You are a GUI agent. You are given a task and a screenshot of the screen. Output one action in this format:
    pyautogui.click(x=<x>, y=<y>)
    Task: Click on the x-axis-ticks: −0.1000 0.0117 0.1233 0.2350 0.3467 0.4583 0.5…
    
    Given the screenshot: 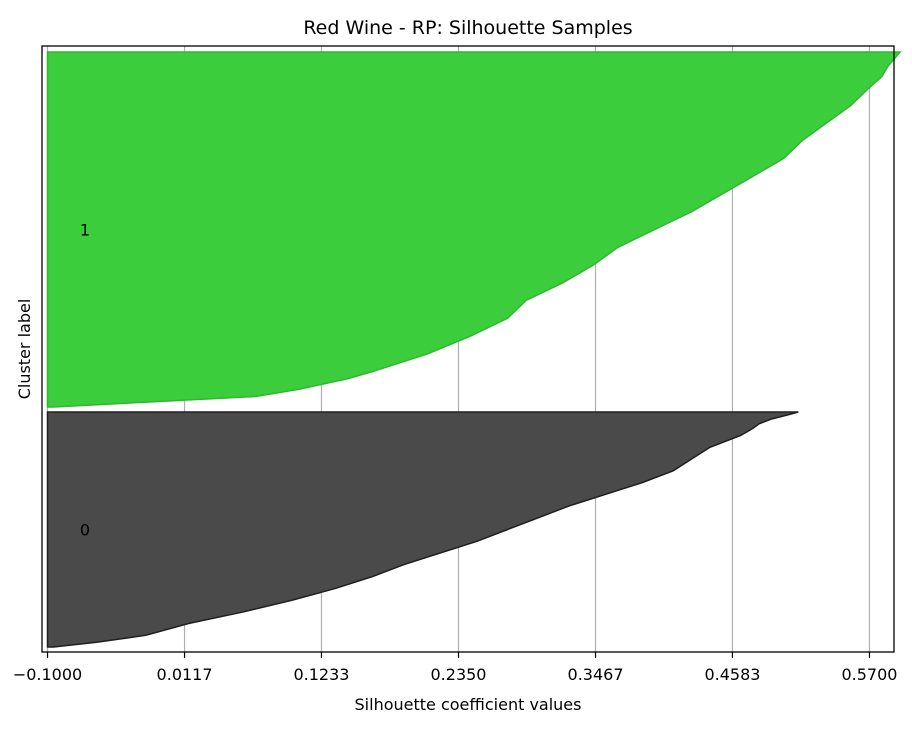 What is the action you would take?
    pyautogui.click(x=455, y=668)
    